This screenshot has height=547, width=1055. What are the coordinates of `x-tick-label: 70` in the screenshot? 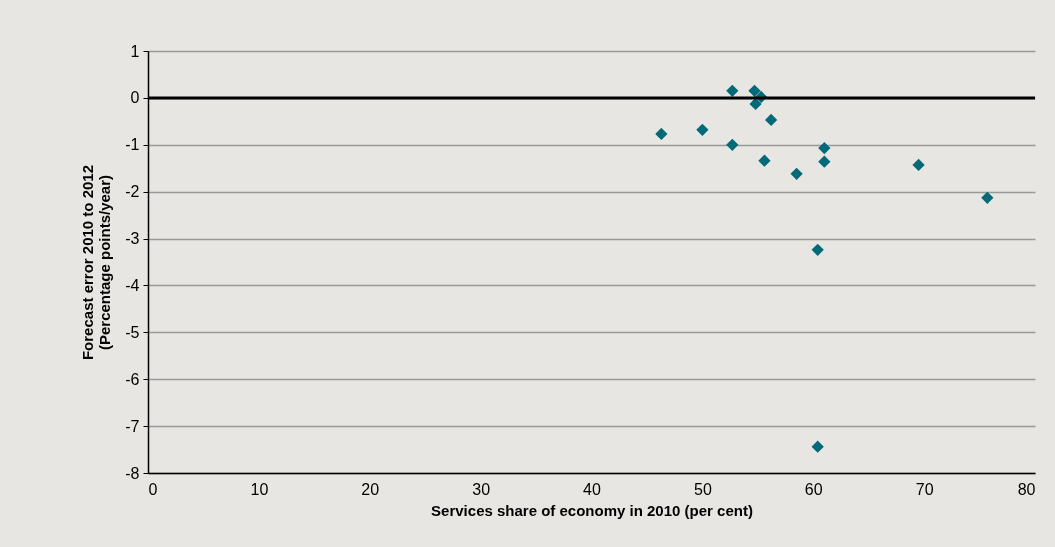 It's located at (924, 489).